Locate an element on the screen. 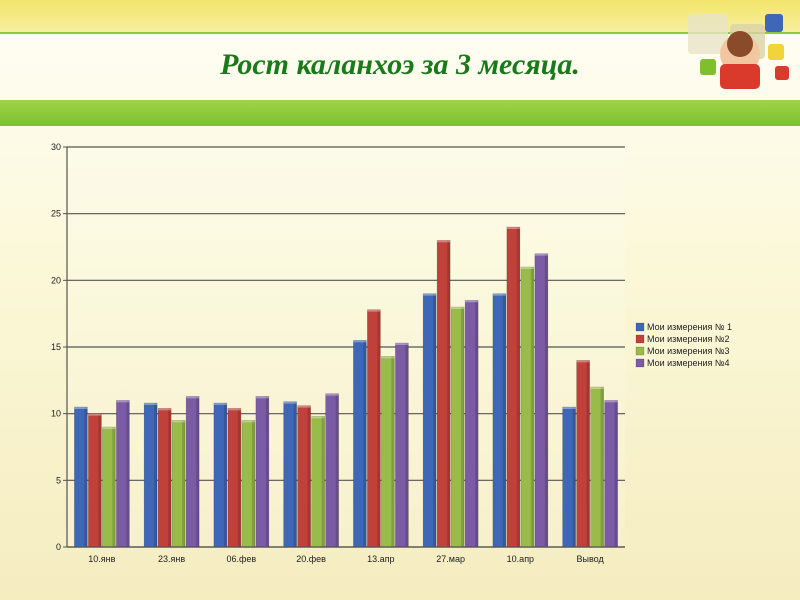 The width and height of the screenshot is (800, 600). legend-label: Мои измерения №4 is located at coordinates (688, 363).